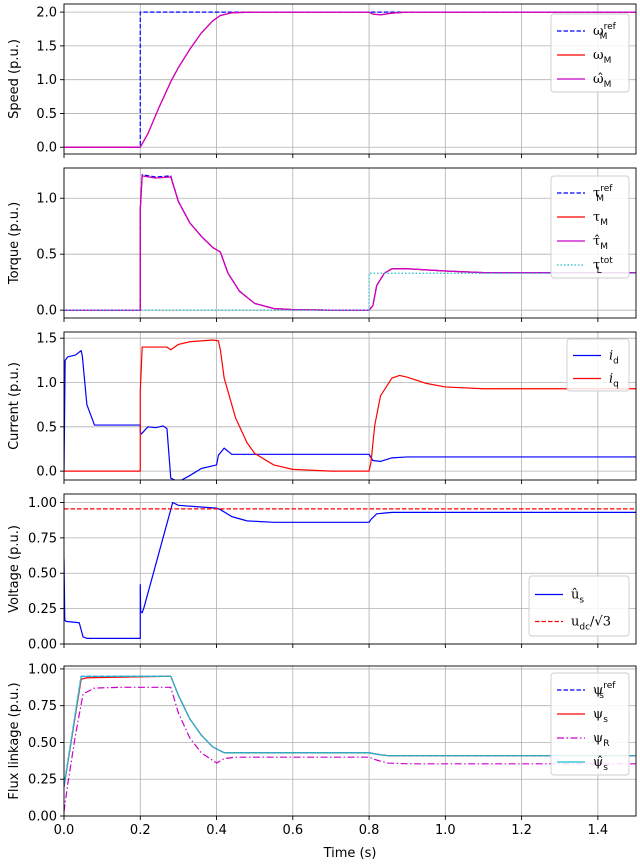  What do you see at coordinates (369, 830) in the screenshot?
I see `x-tick-label: 0.8` at bounding box center [369, 830].